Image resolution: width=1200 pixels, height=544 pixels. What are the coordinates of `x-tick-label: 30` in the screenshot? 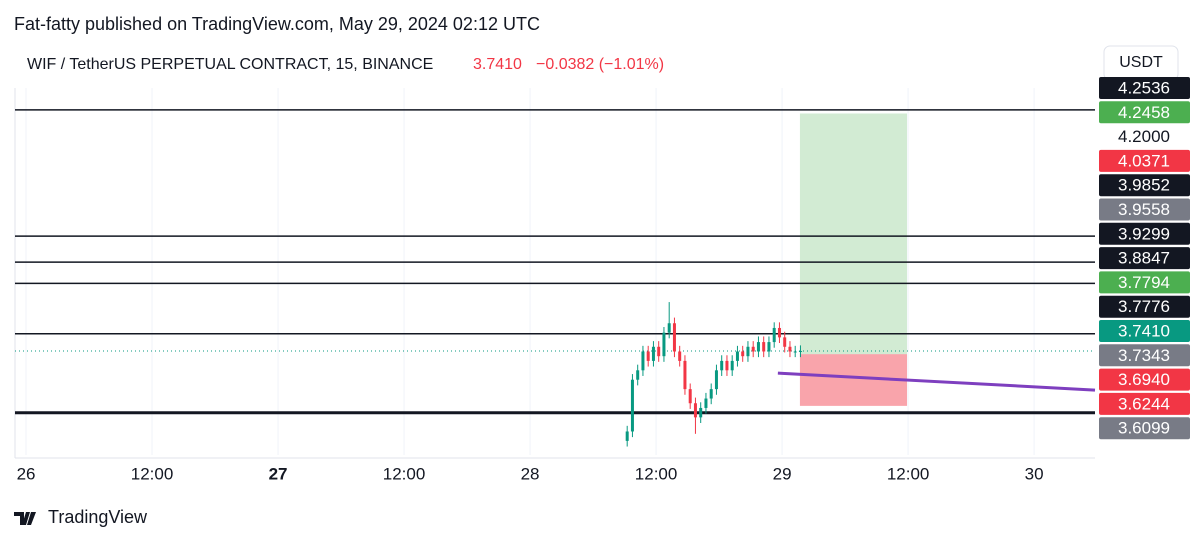 It's located at (1034, 473).